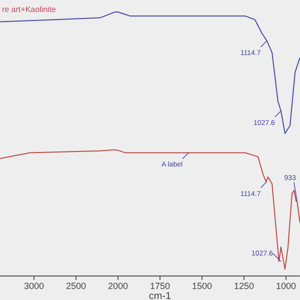 The height and width of the screenshot is (300, 300). What do you see at coordinates (160, 295) in the screenshot?
I see `x-axis-title: cm-1` at bounding box center [160, 295].